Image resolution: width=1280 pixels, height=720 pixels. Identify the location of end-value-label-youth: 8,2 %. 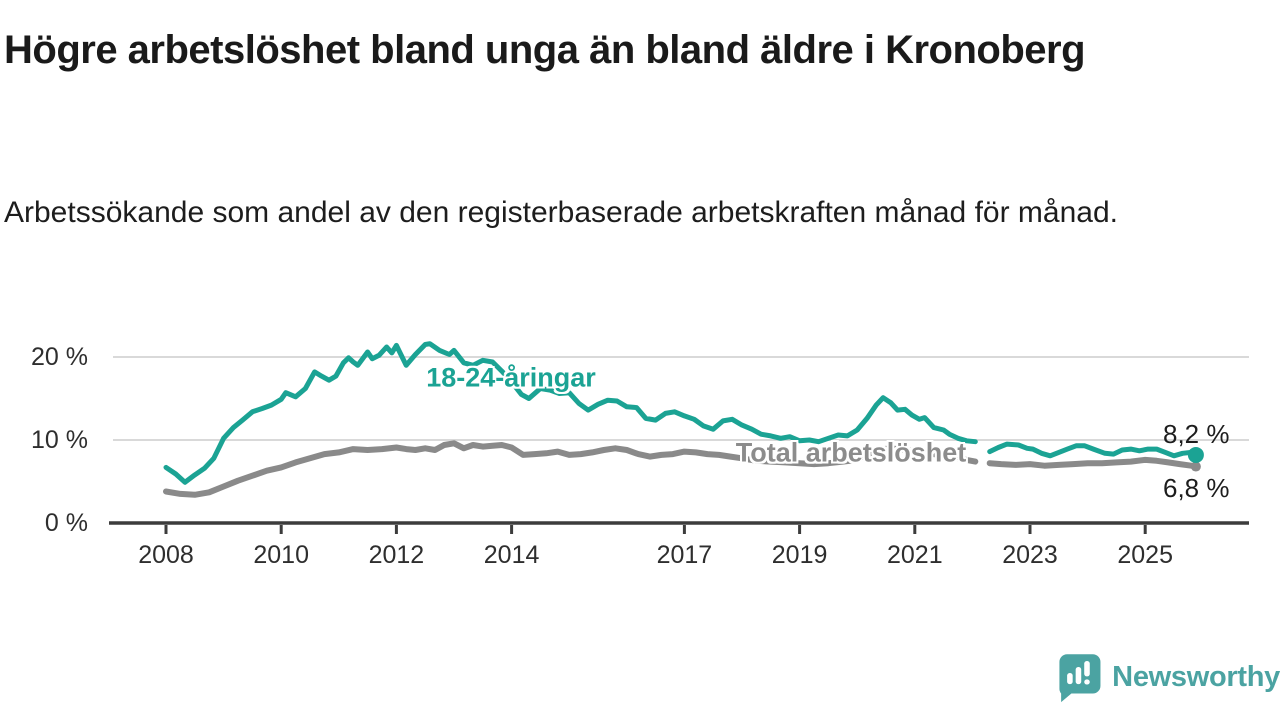
(1196, 434).